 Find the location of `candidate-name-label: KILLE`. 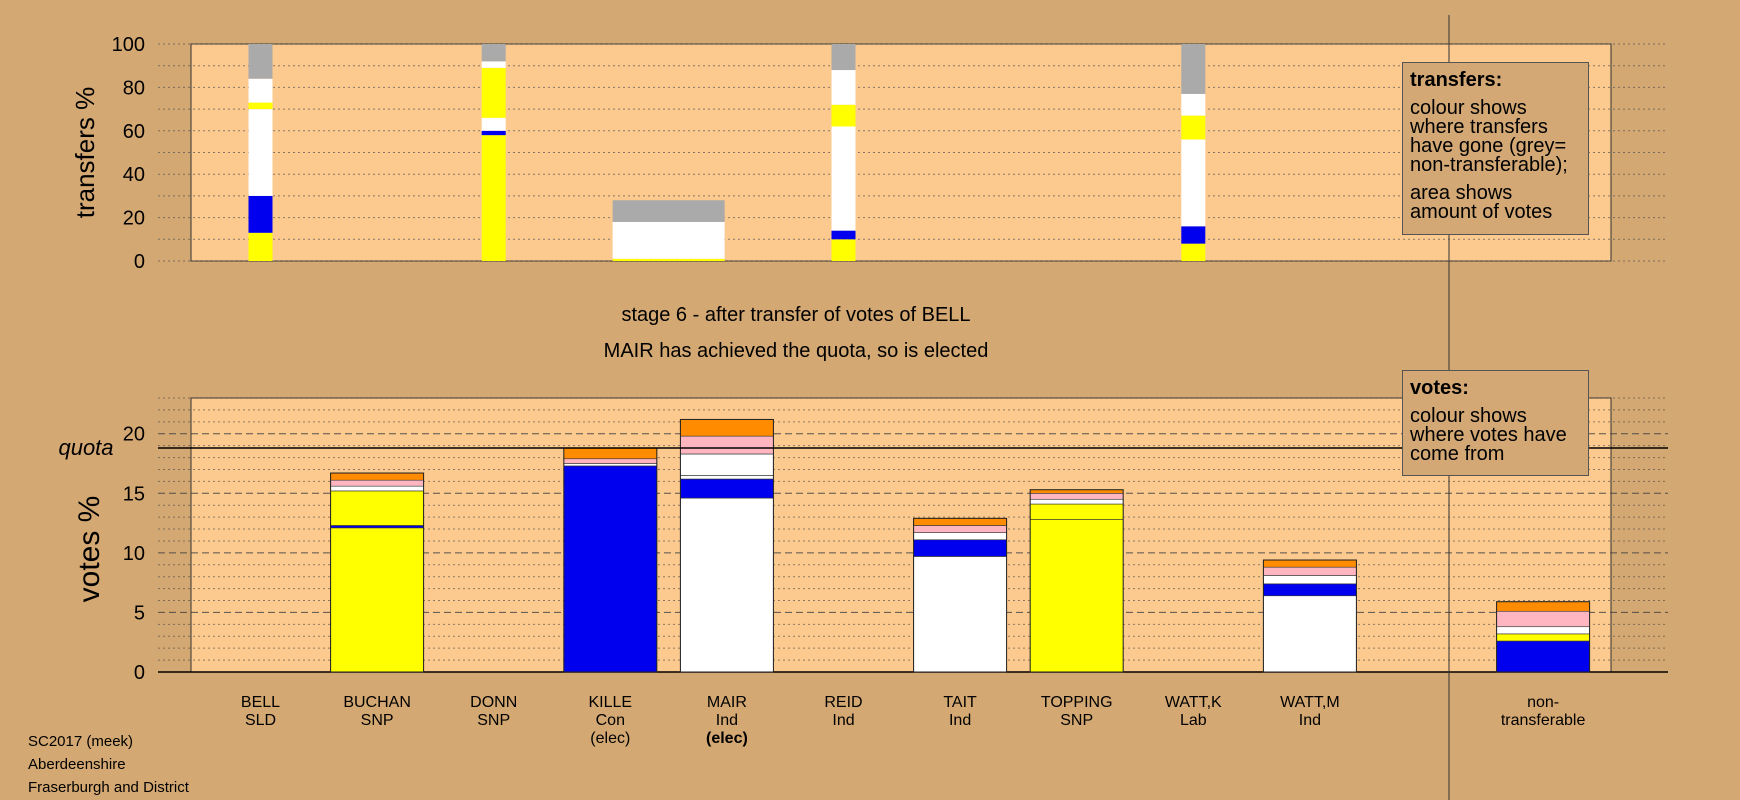

candidate-name-label: KILLE is located at coordinates (611, 702).